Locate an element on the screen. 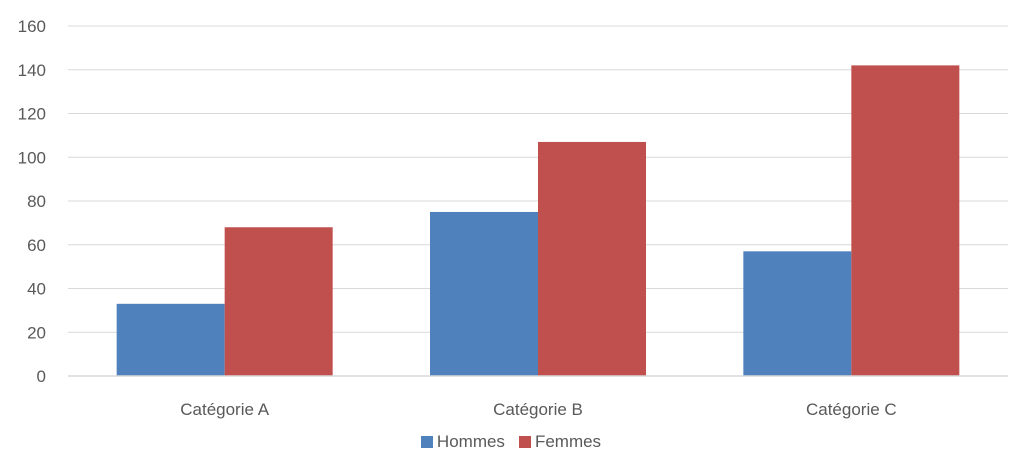 This screenshot has height=457, width=1022. legend-item-hommes: Hommes is located at coordinates (462, 442).